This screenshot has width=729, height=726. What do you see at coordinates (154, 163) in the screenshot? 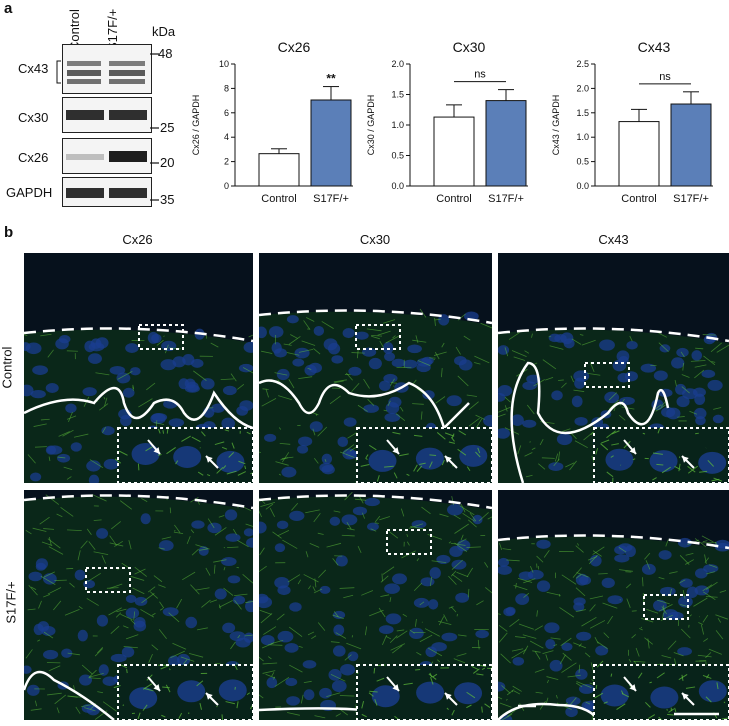
I see `marker-20-tick` at bounding box center [154, 163].